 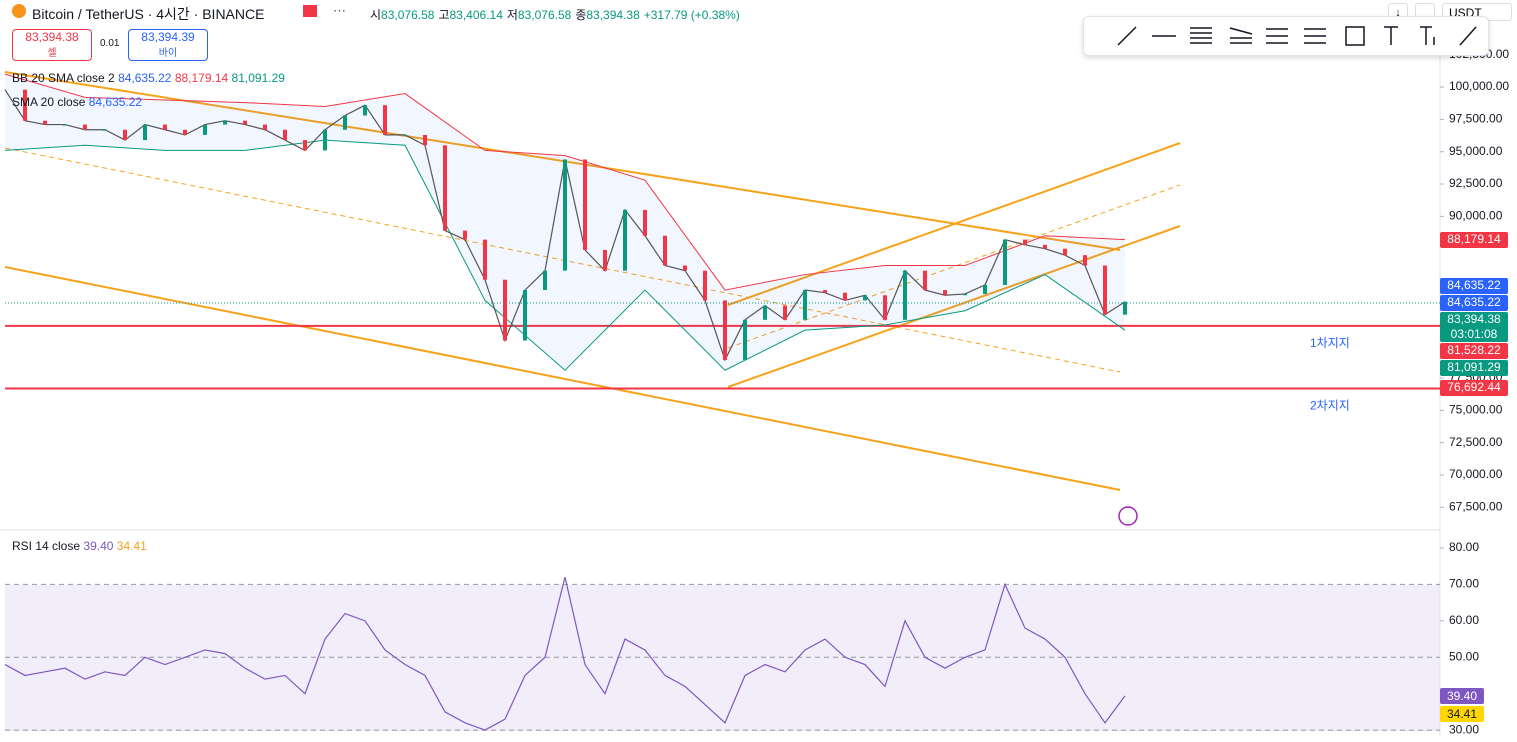 What do you see at coordinates (19, 11) in the screenshot?
I see `coin-icon` at bounding box center [19, 11].